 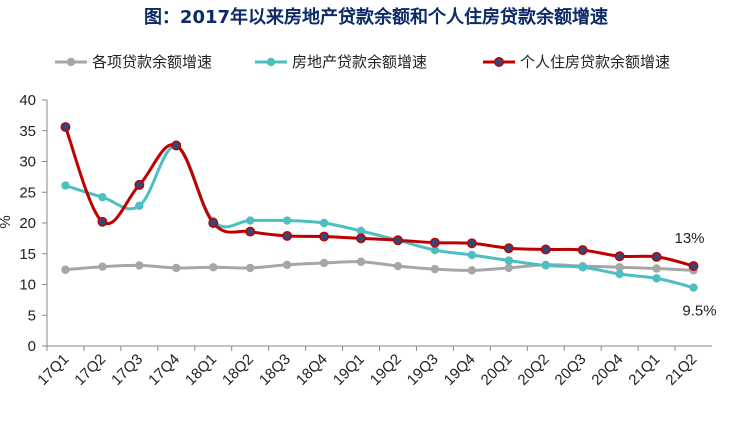 I want to click on x-tick-label: 18Q1, so click(x=201, y=370).